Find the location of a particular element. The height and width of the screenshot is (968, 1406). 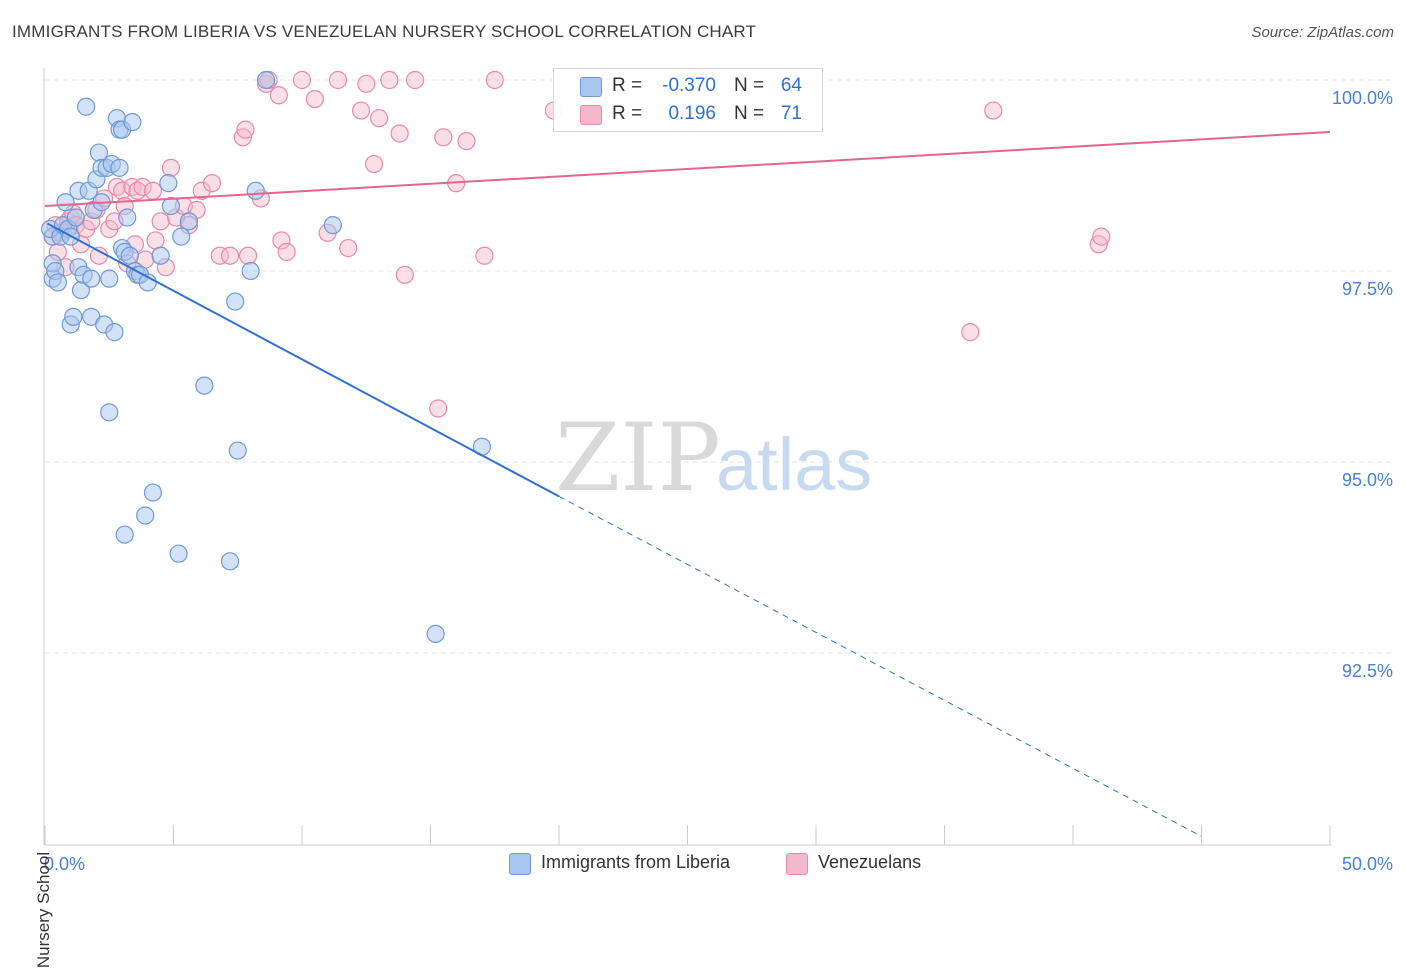

watermark-atlas: atlas is located at coordinates (794, 464).